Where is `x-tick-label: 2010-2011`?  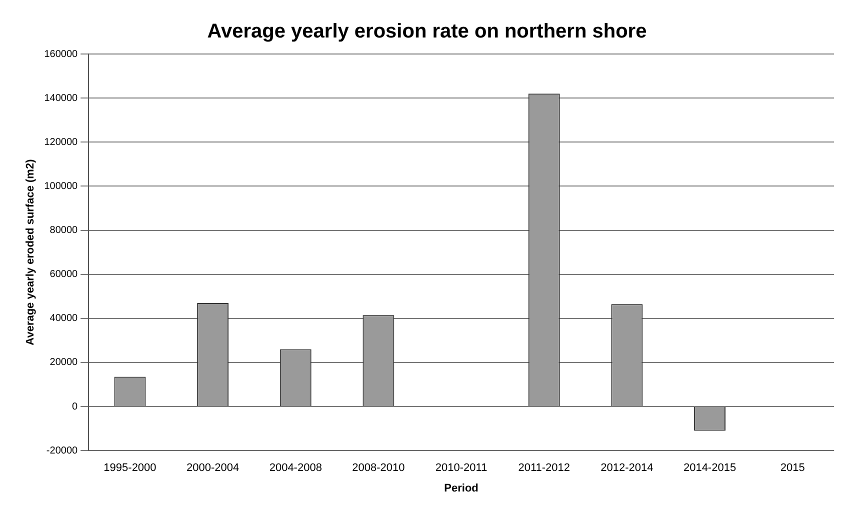 x-tick-label: 2010-2011 is located at coordinates (461, 468).